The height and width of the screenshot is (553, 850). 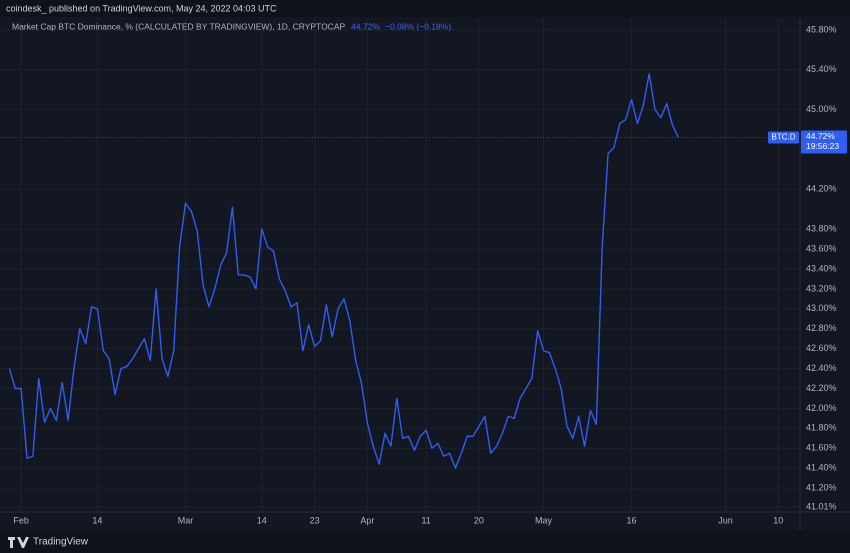 What do you see at coordinates (367, 520) in the screenshot?
I see `x-tick-label: Apr` at bounding box center [367, 520].